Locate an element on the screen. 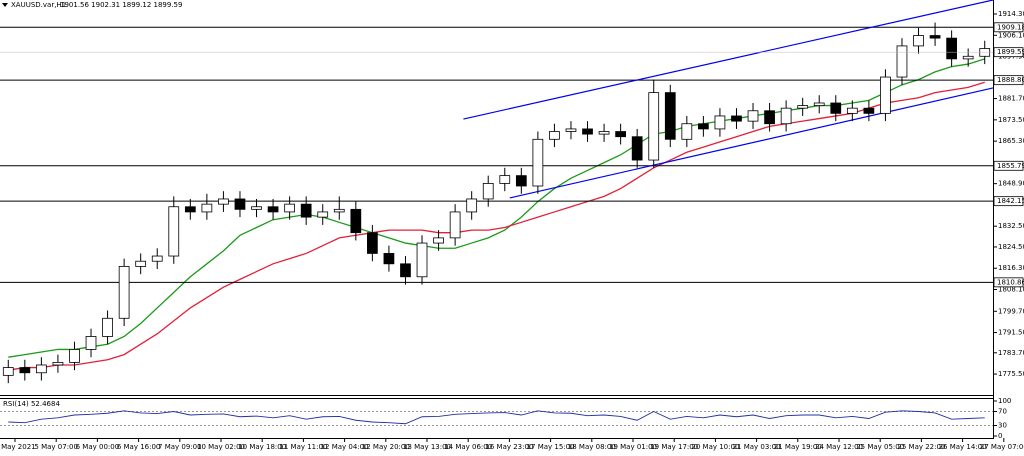  x-tick-label: 6 May 00:00 is located at coordinates (98, 447).